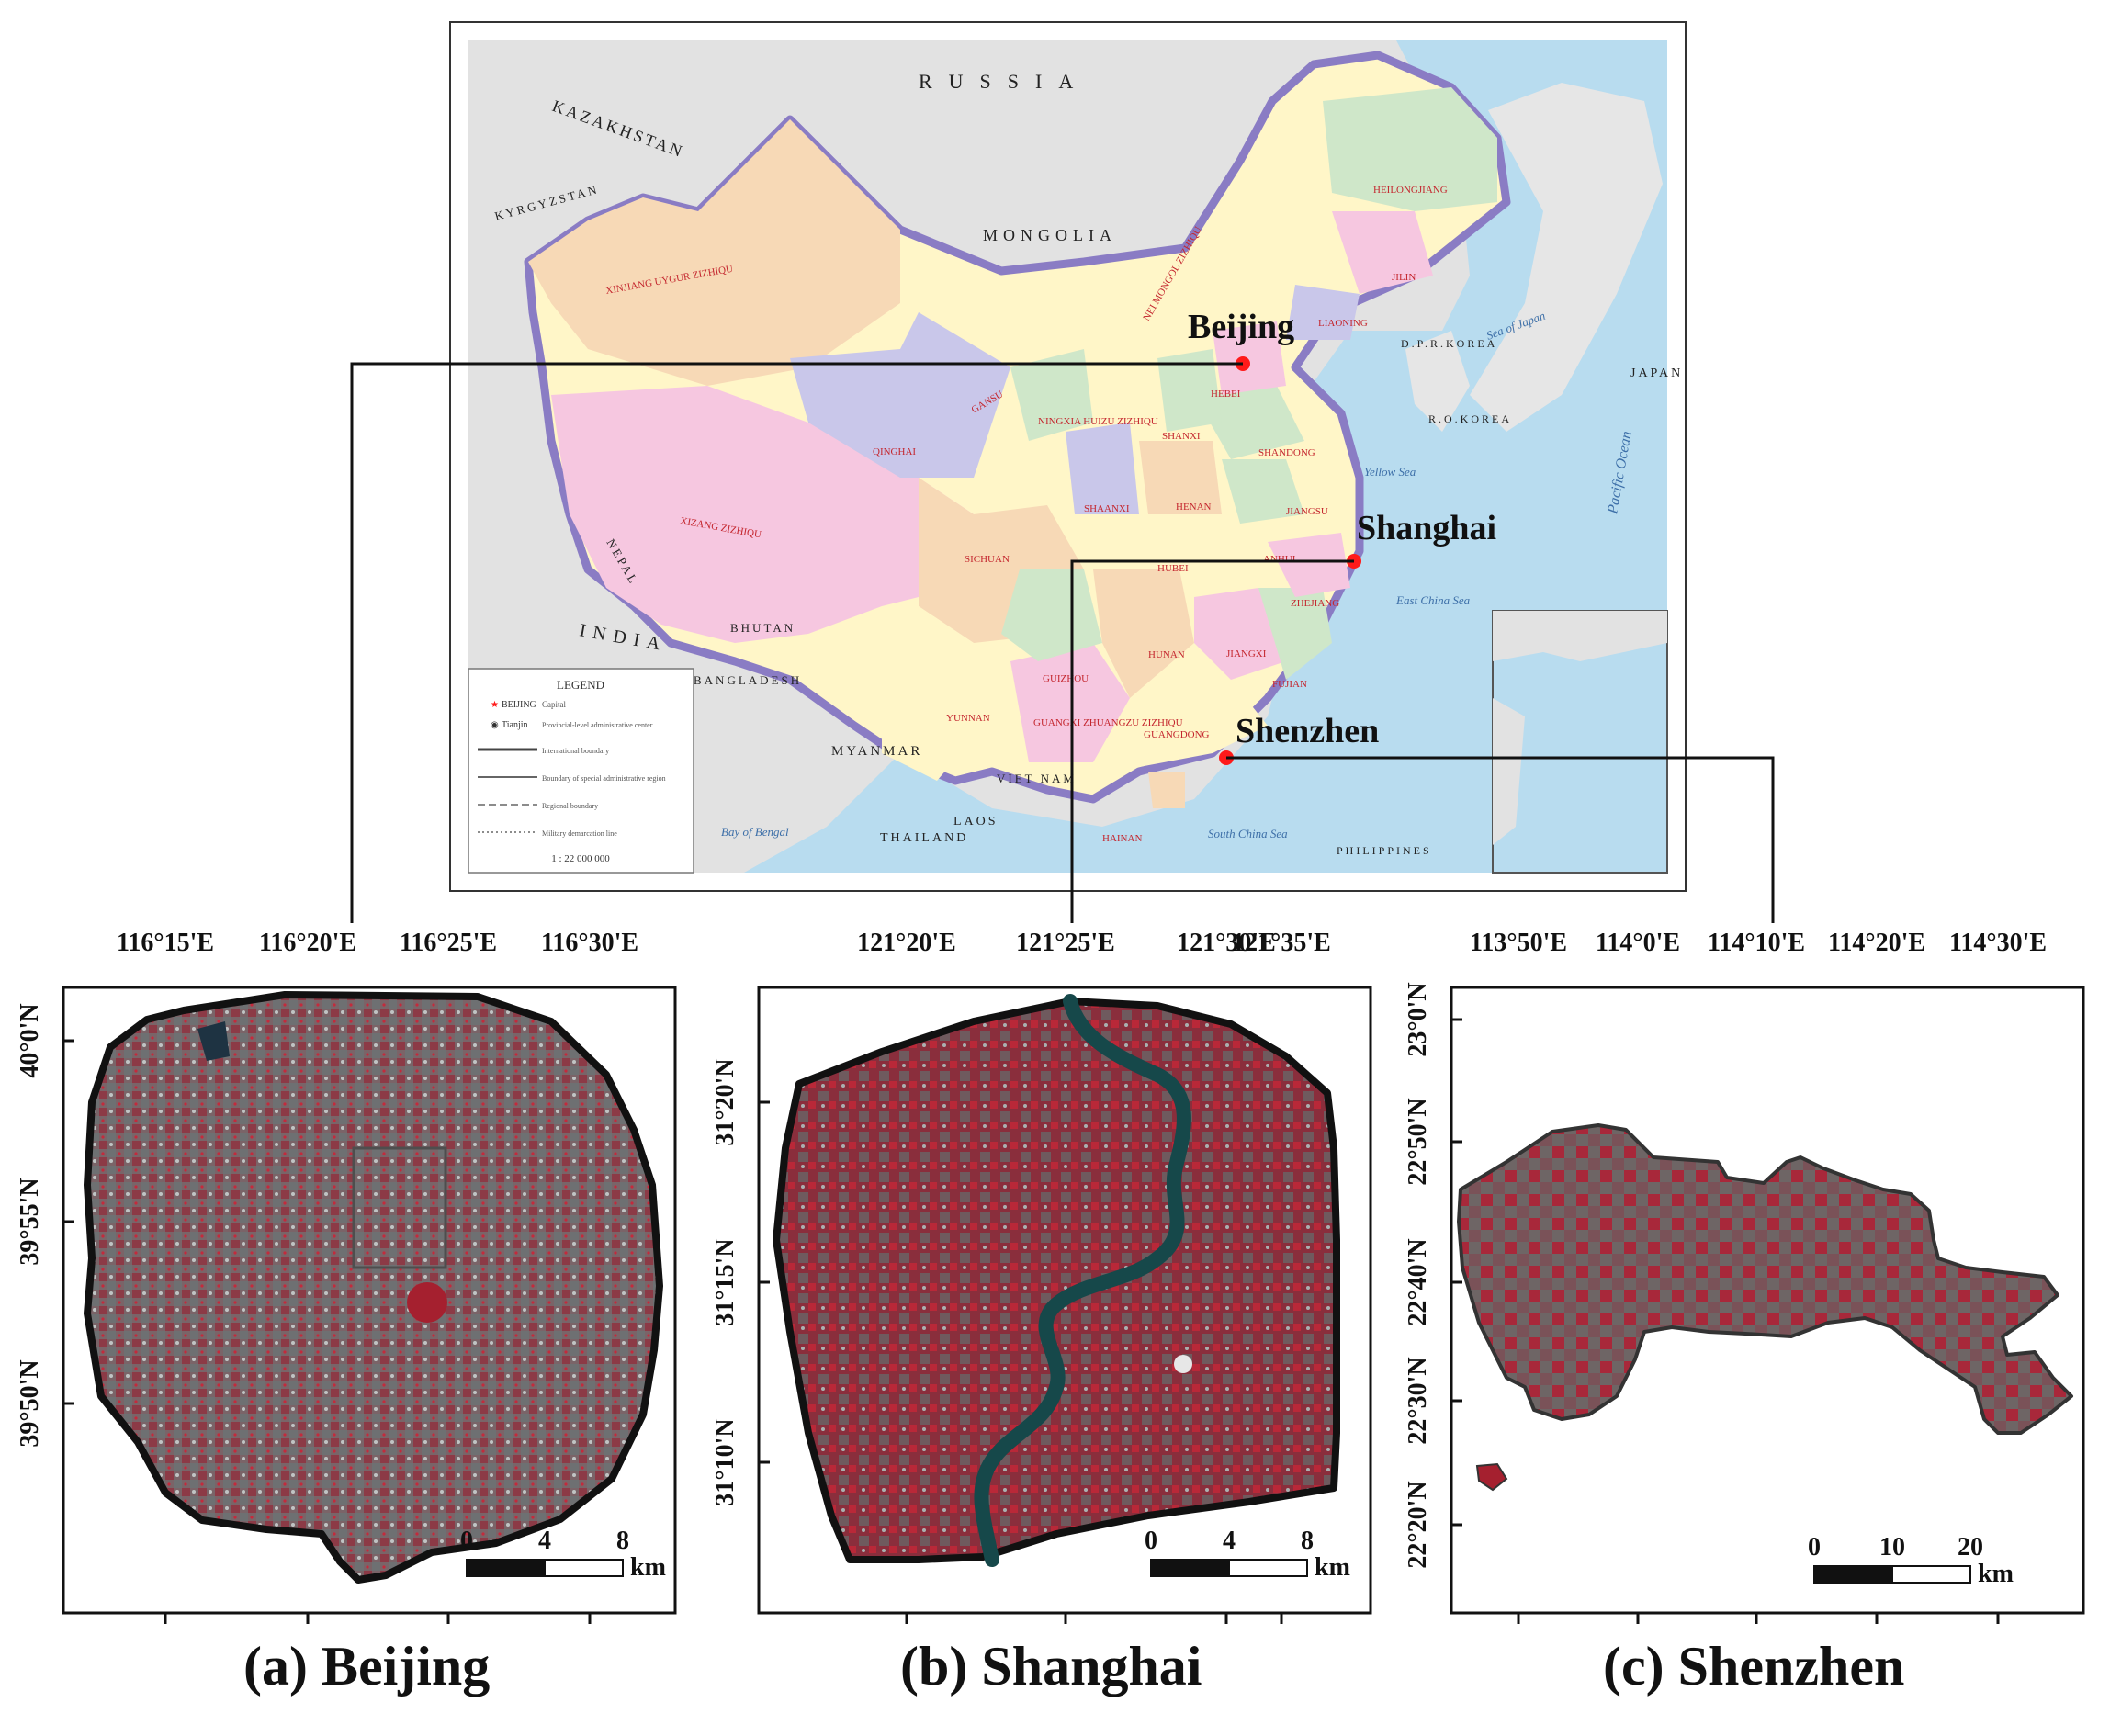 The image size is (2110, 1736). Describe the element at coordinates (1050, 235) in the screenshot. I see `label-mongolia: MONGOLIA` at that location.